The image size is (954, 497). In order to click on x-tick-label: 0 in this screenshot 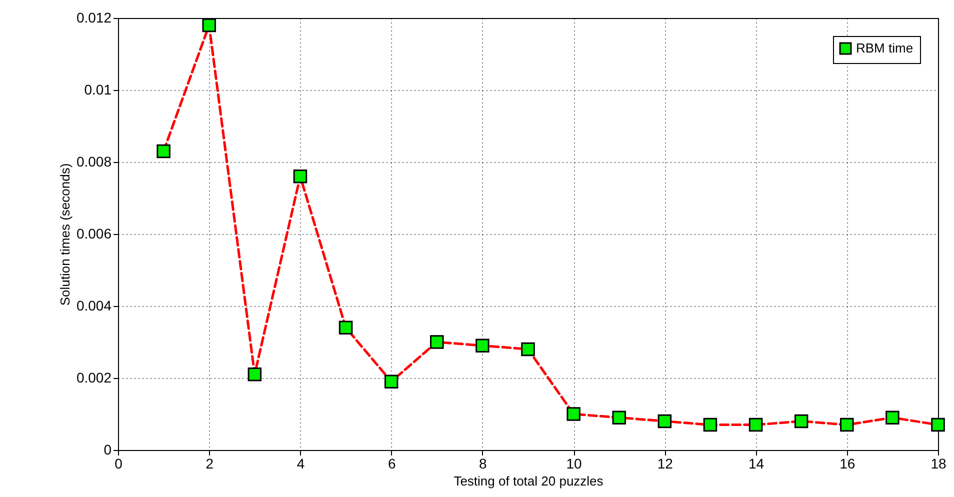, I will do `click(118, 464)`.